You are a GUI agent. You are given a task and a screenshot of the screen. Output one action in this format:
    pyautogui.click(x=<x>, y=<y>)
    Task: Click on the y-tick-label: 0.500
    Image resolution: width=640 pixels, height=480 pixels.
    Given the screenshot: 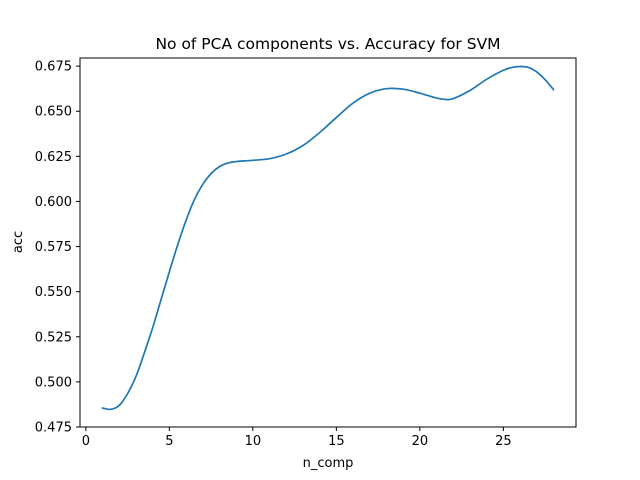 What is the action you would take?
    pyautogui.click(x=53, y=382)
    